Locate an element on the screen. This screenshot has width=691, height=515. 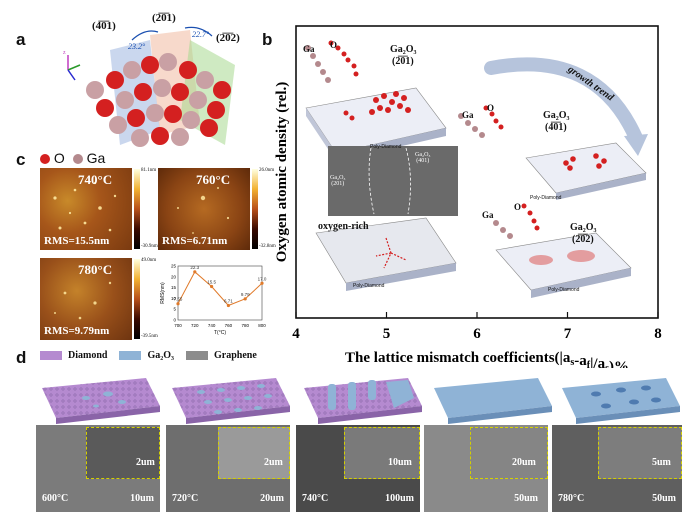
ga-atom-label: Ga is located at coordinates (96, 158).